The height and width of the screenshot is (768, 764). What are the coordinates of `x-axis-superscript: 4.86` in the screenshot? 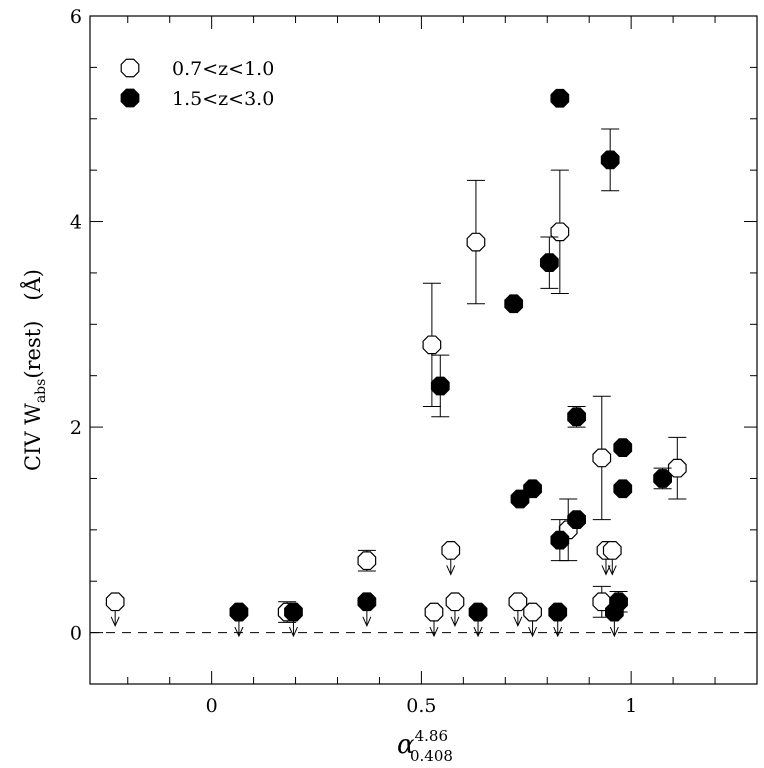 It's located at (431, 736).